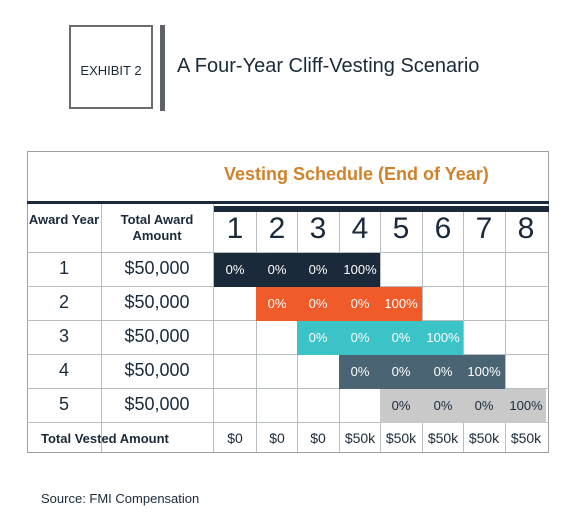 This screenshot has height=524, width=579. What do you see at coordinates (105, 438) in the screenshot?
I see `total-vested-label: Total Vested Amount` at bounding box center [105, 438].